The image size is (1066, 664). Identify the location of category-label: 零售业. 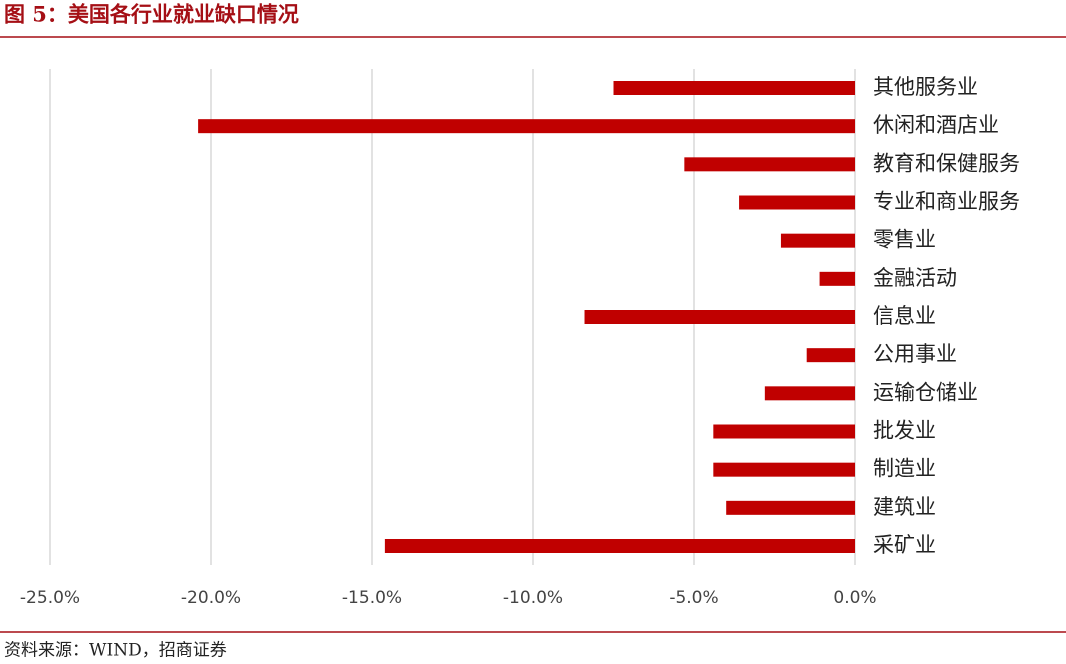
(904, 240).